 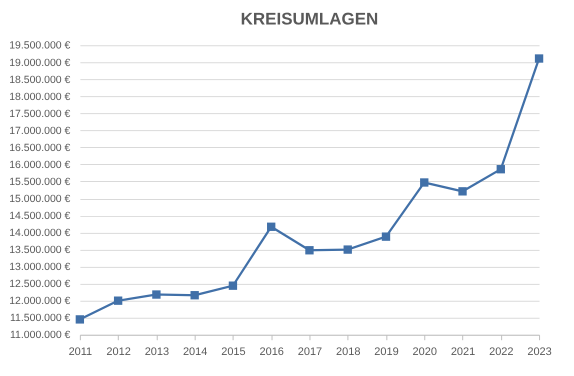 I want to click on y-tick-label: 18.000.000 €, so click(x=40, y=97).